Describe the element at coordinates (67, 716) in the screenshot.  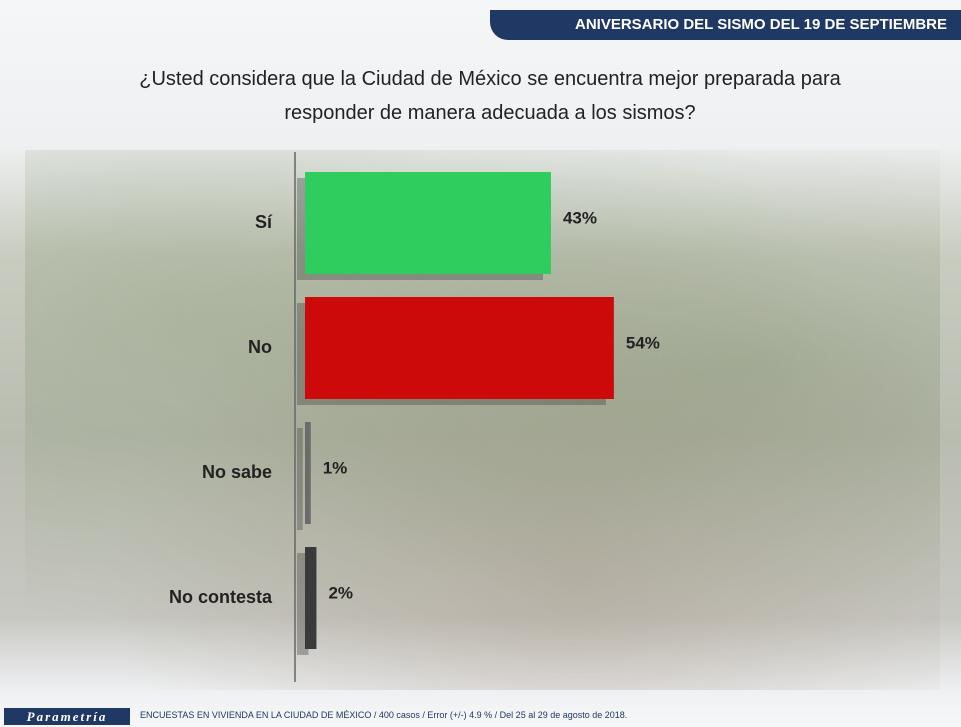
I see `brand-logo: Parametría` at that location.